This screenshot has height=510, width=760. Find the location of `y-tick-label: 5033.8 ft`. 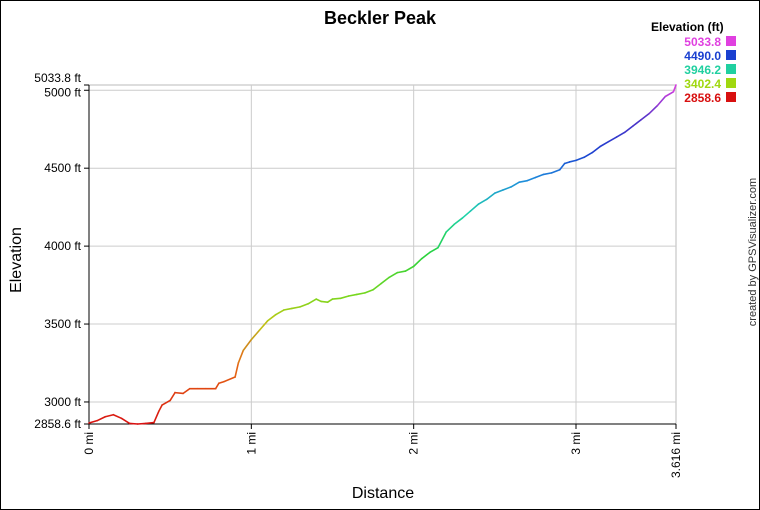

y-tick-label: 5033.8 ft is located at coordinates (57, 78).